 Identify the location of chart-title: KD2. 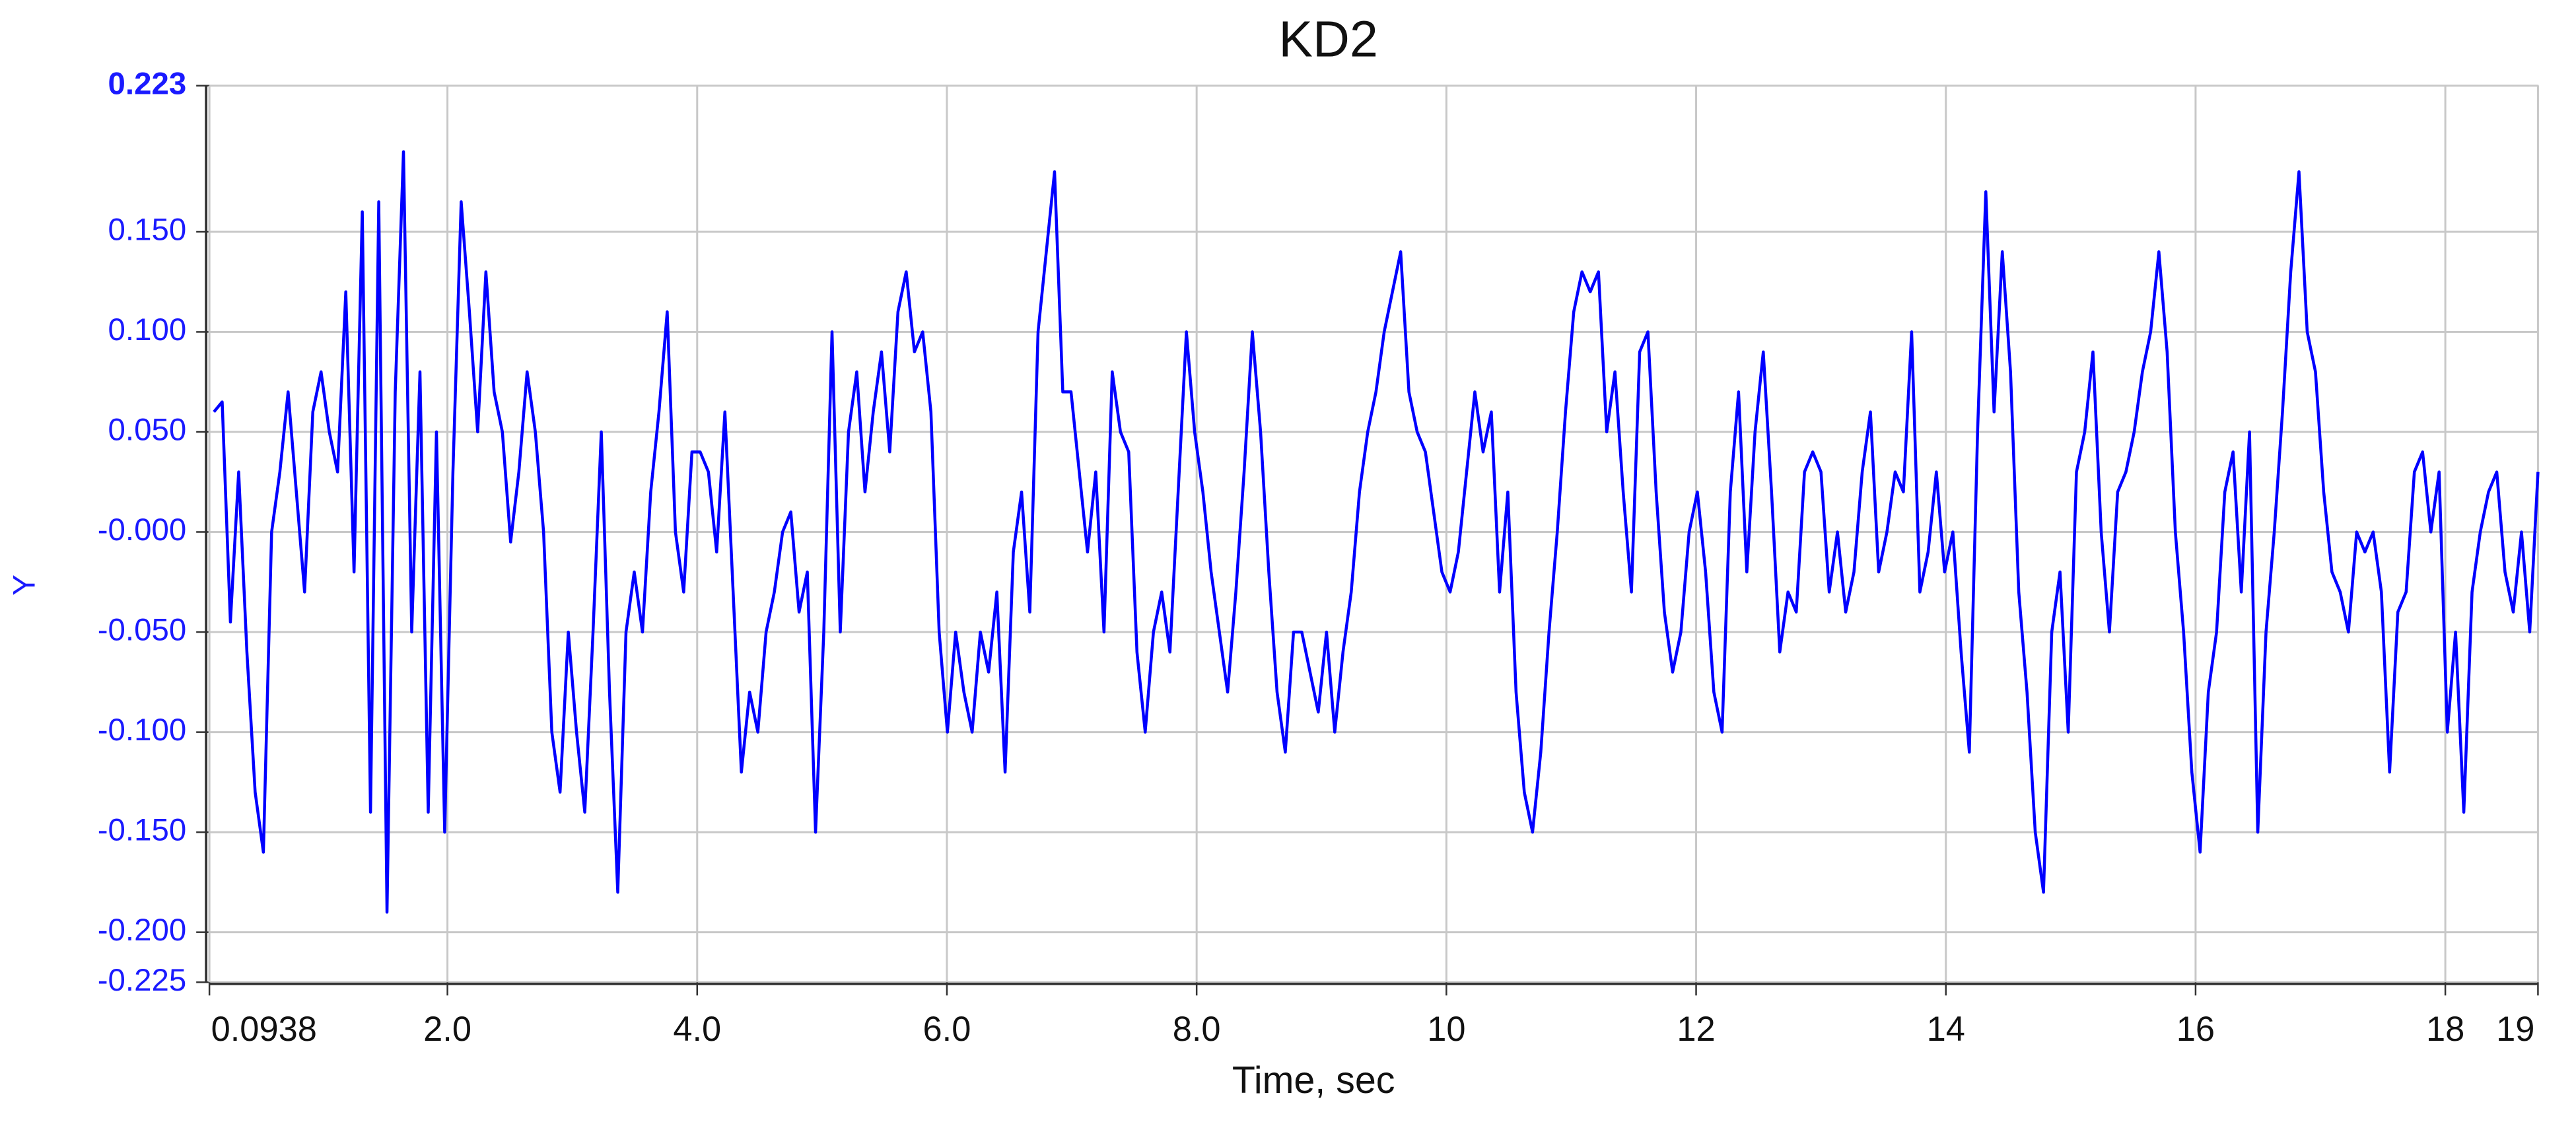
(1328, 39).